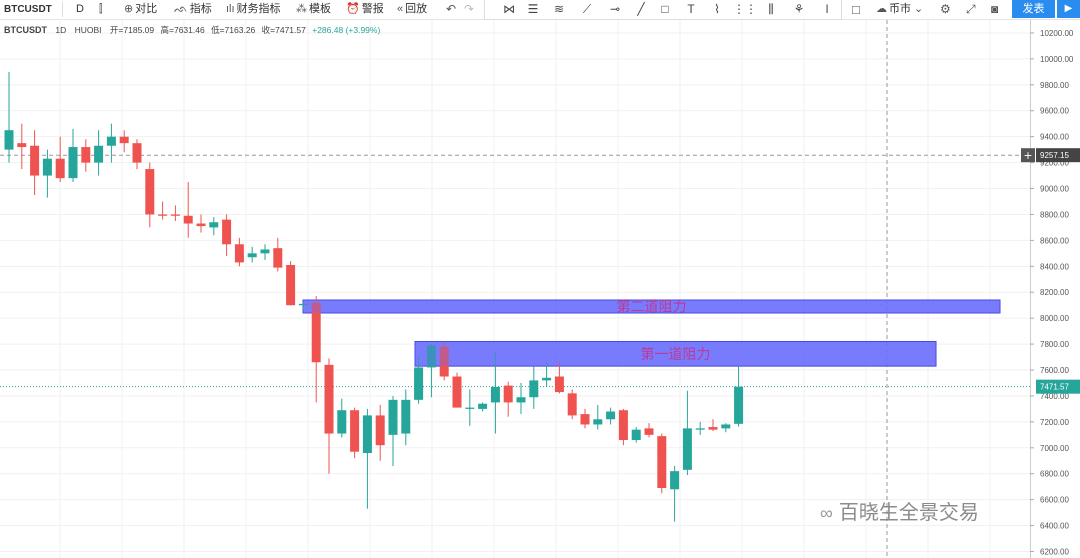 This screenshot has height=558, width=1080. Describe the element at coordinates (1068, 9) in the screenshot. I see `publish-play-button: ▶` at that location.